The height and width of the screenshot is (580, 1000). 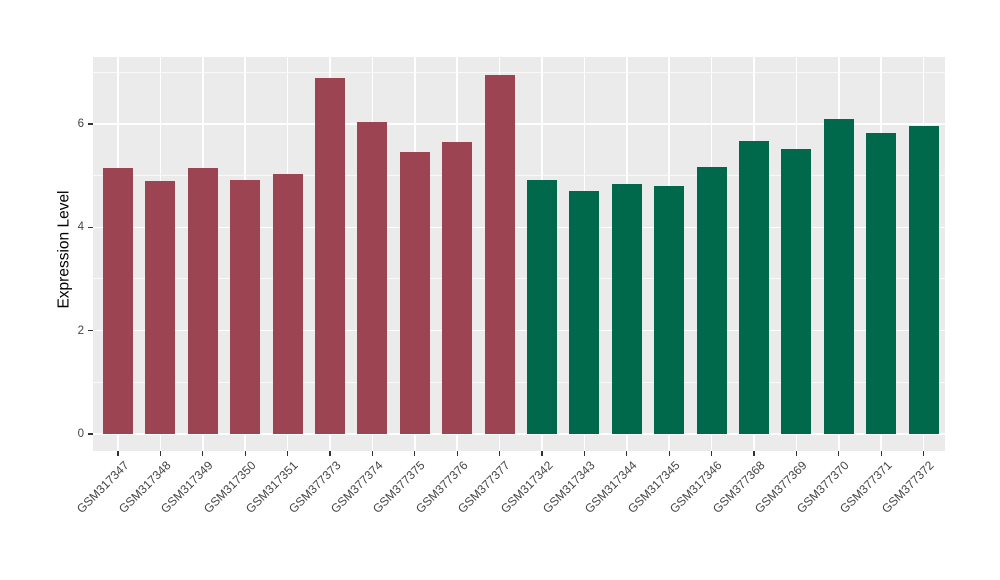 I want to click on y-tick-label: 4, so click(x=80, y=227).